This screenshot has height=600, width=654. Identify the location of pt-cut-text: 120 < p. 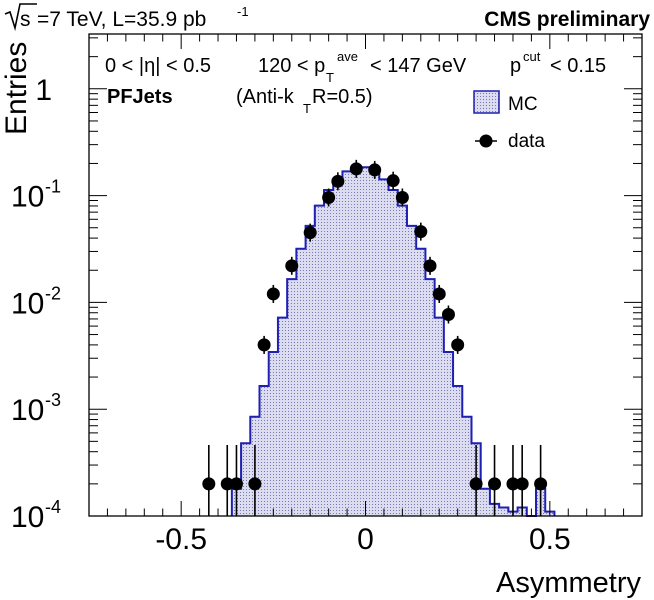
(291, 66).